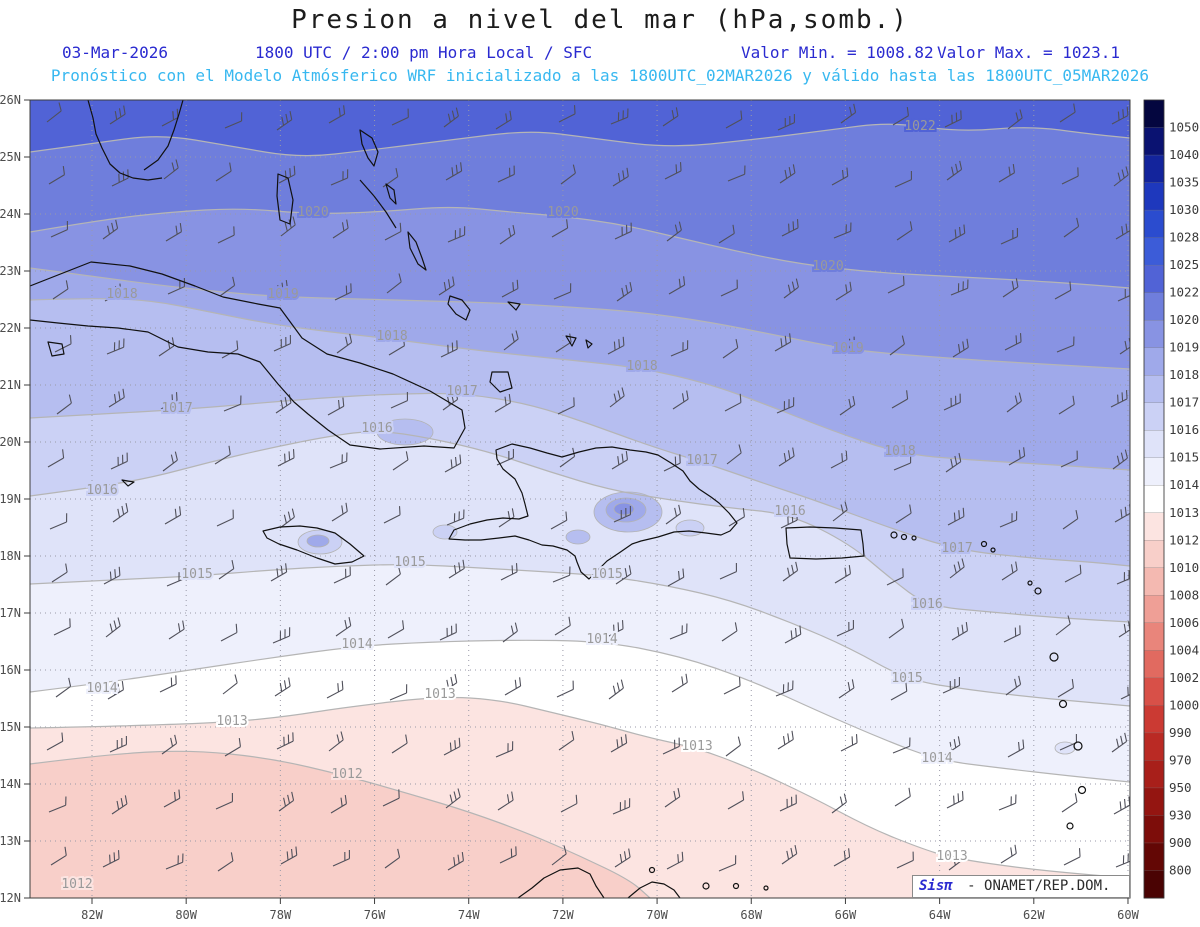 The width and height of the screenshot is (1200, 927). What do you see at coordinates (10, 442) in the screenshot?
I see `lat-label: 20N` at bounding box center [10, 442].